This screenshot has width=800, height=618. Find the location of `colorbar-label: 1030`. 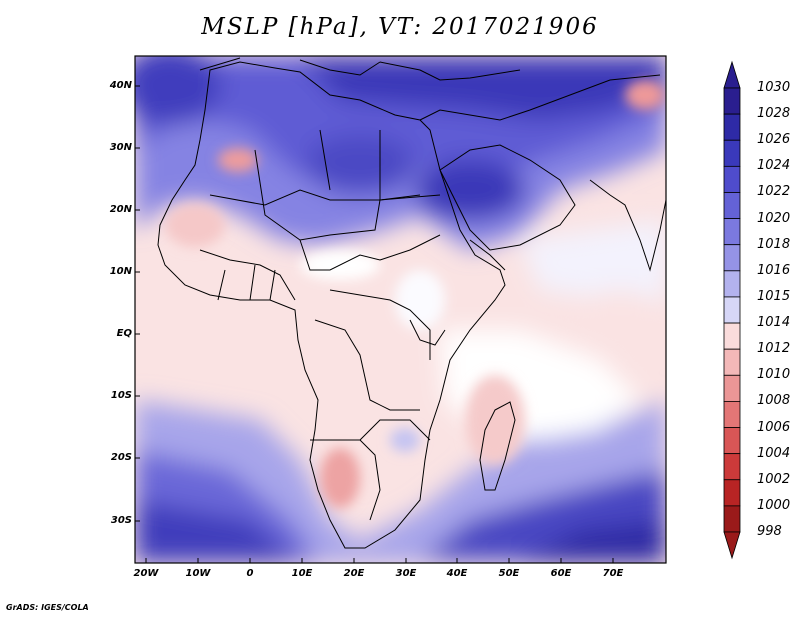

colorbar-label: 1030 is located at coordinates (774, 87).